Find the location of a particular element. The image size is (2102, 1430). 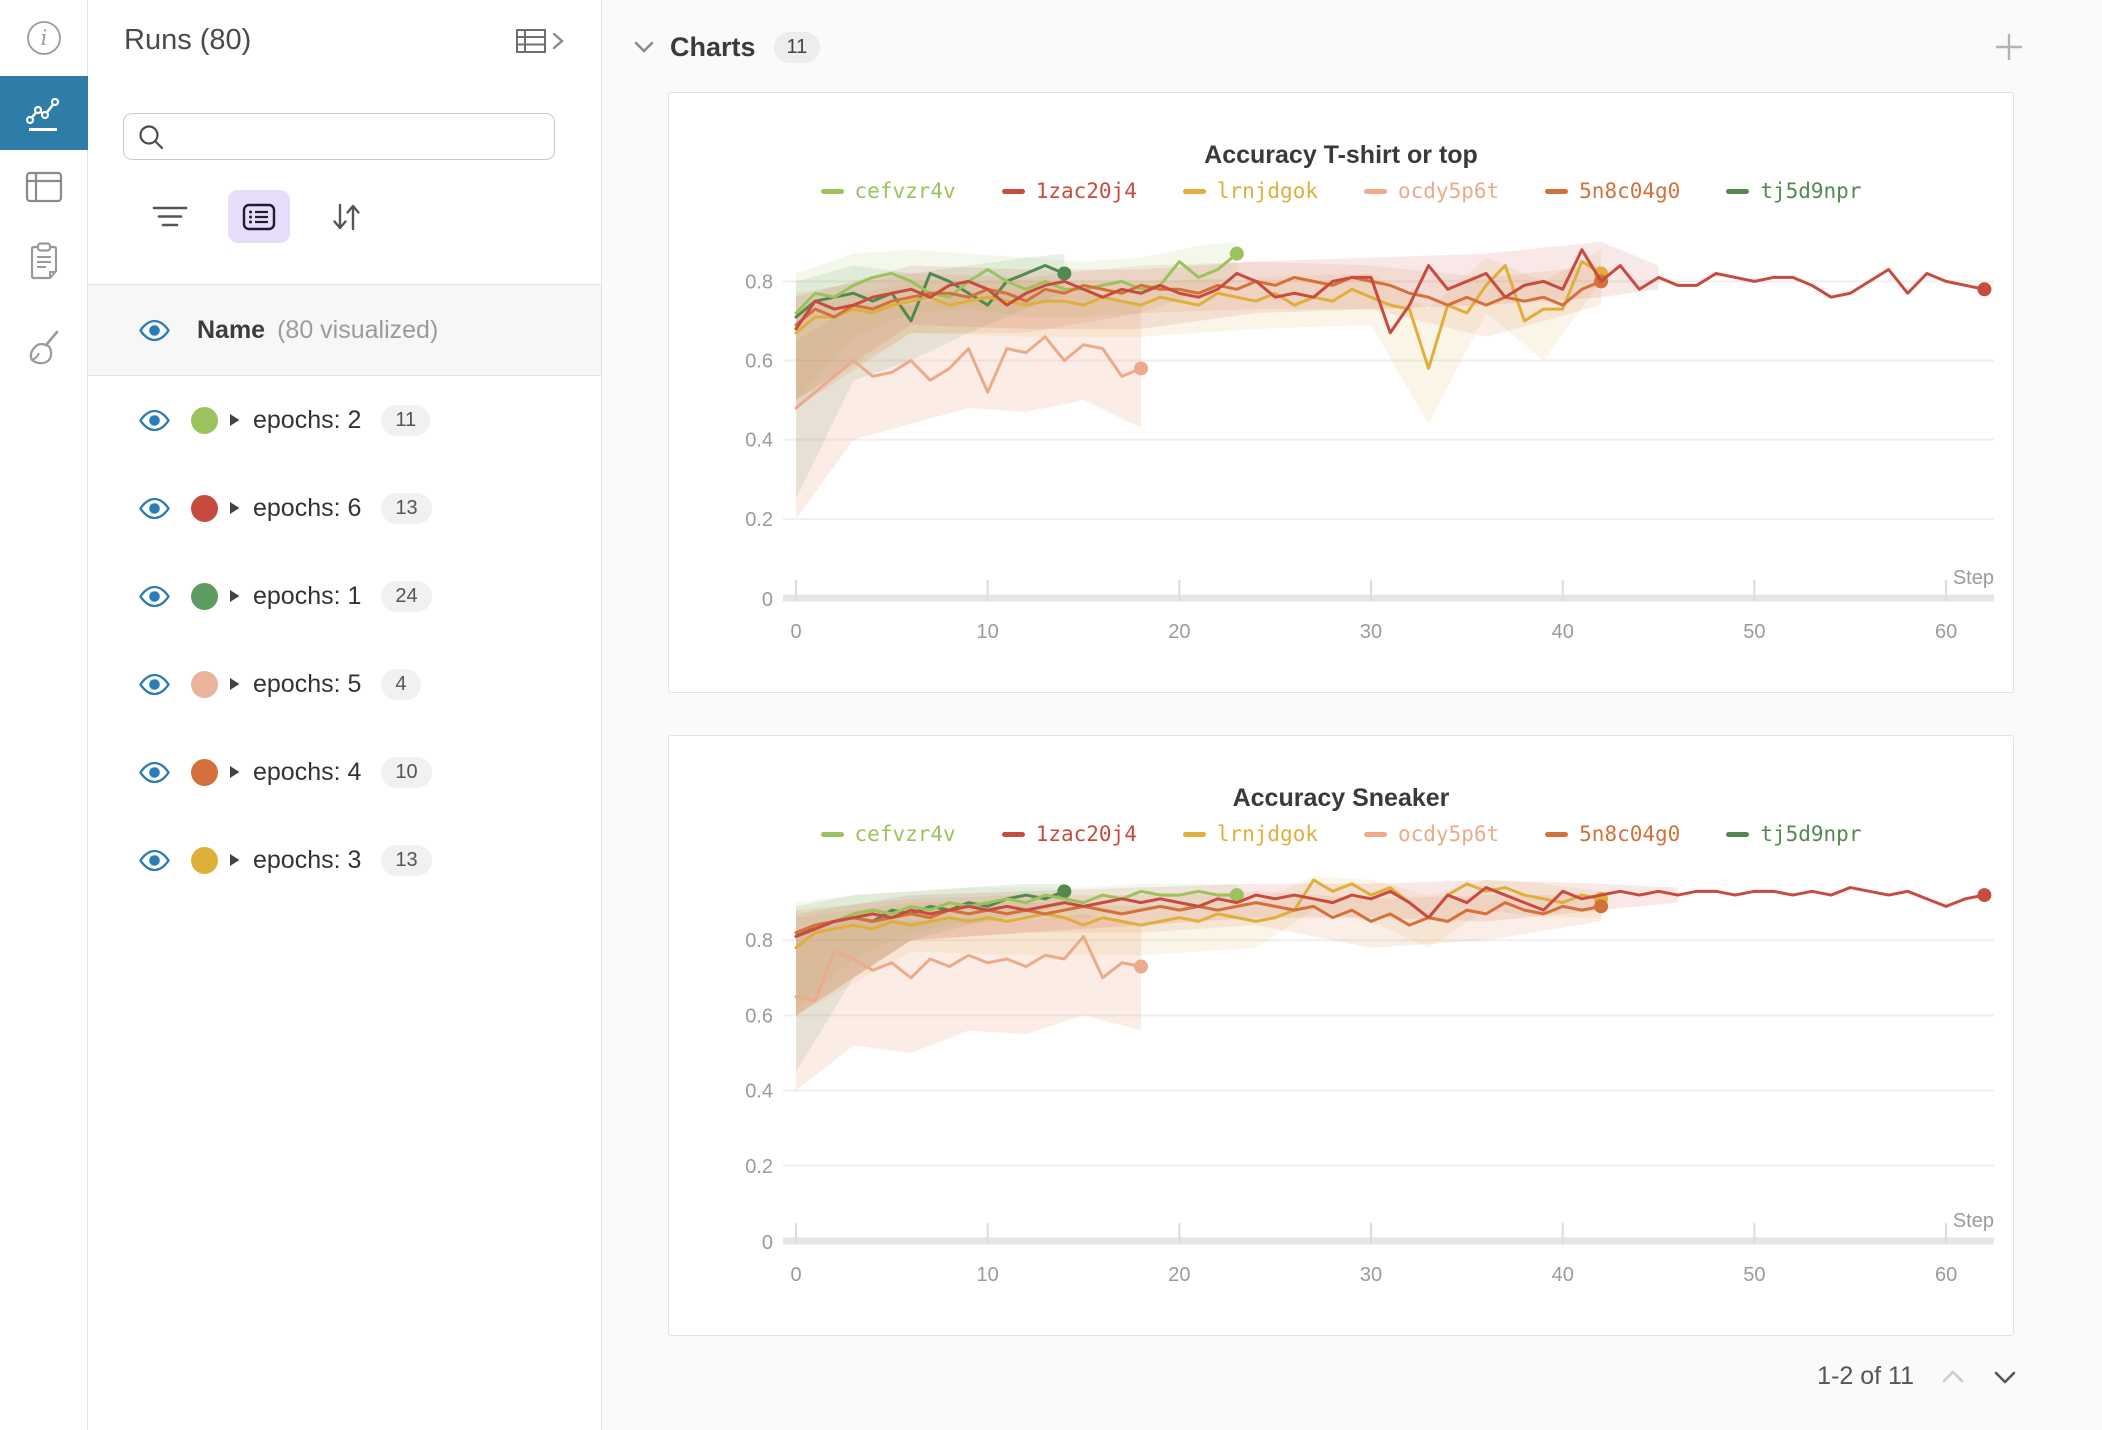

legend-label: tj5d9npr is located at coordinates (1811, 834).